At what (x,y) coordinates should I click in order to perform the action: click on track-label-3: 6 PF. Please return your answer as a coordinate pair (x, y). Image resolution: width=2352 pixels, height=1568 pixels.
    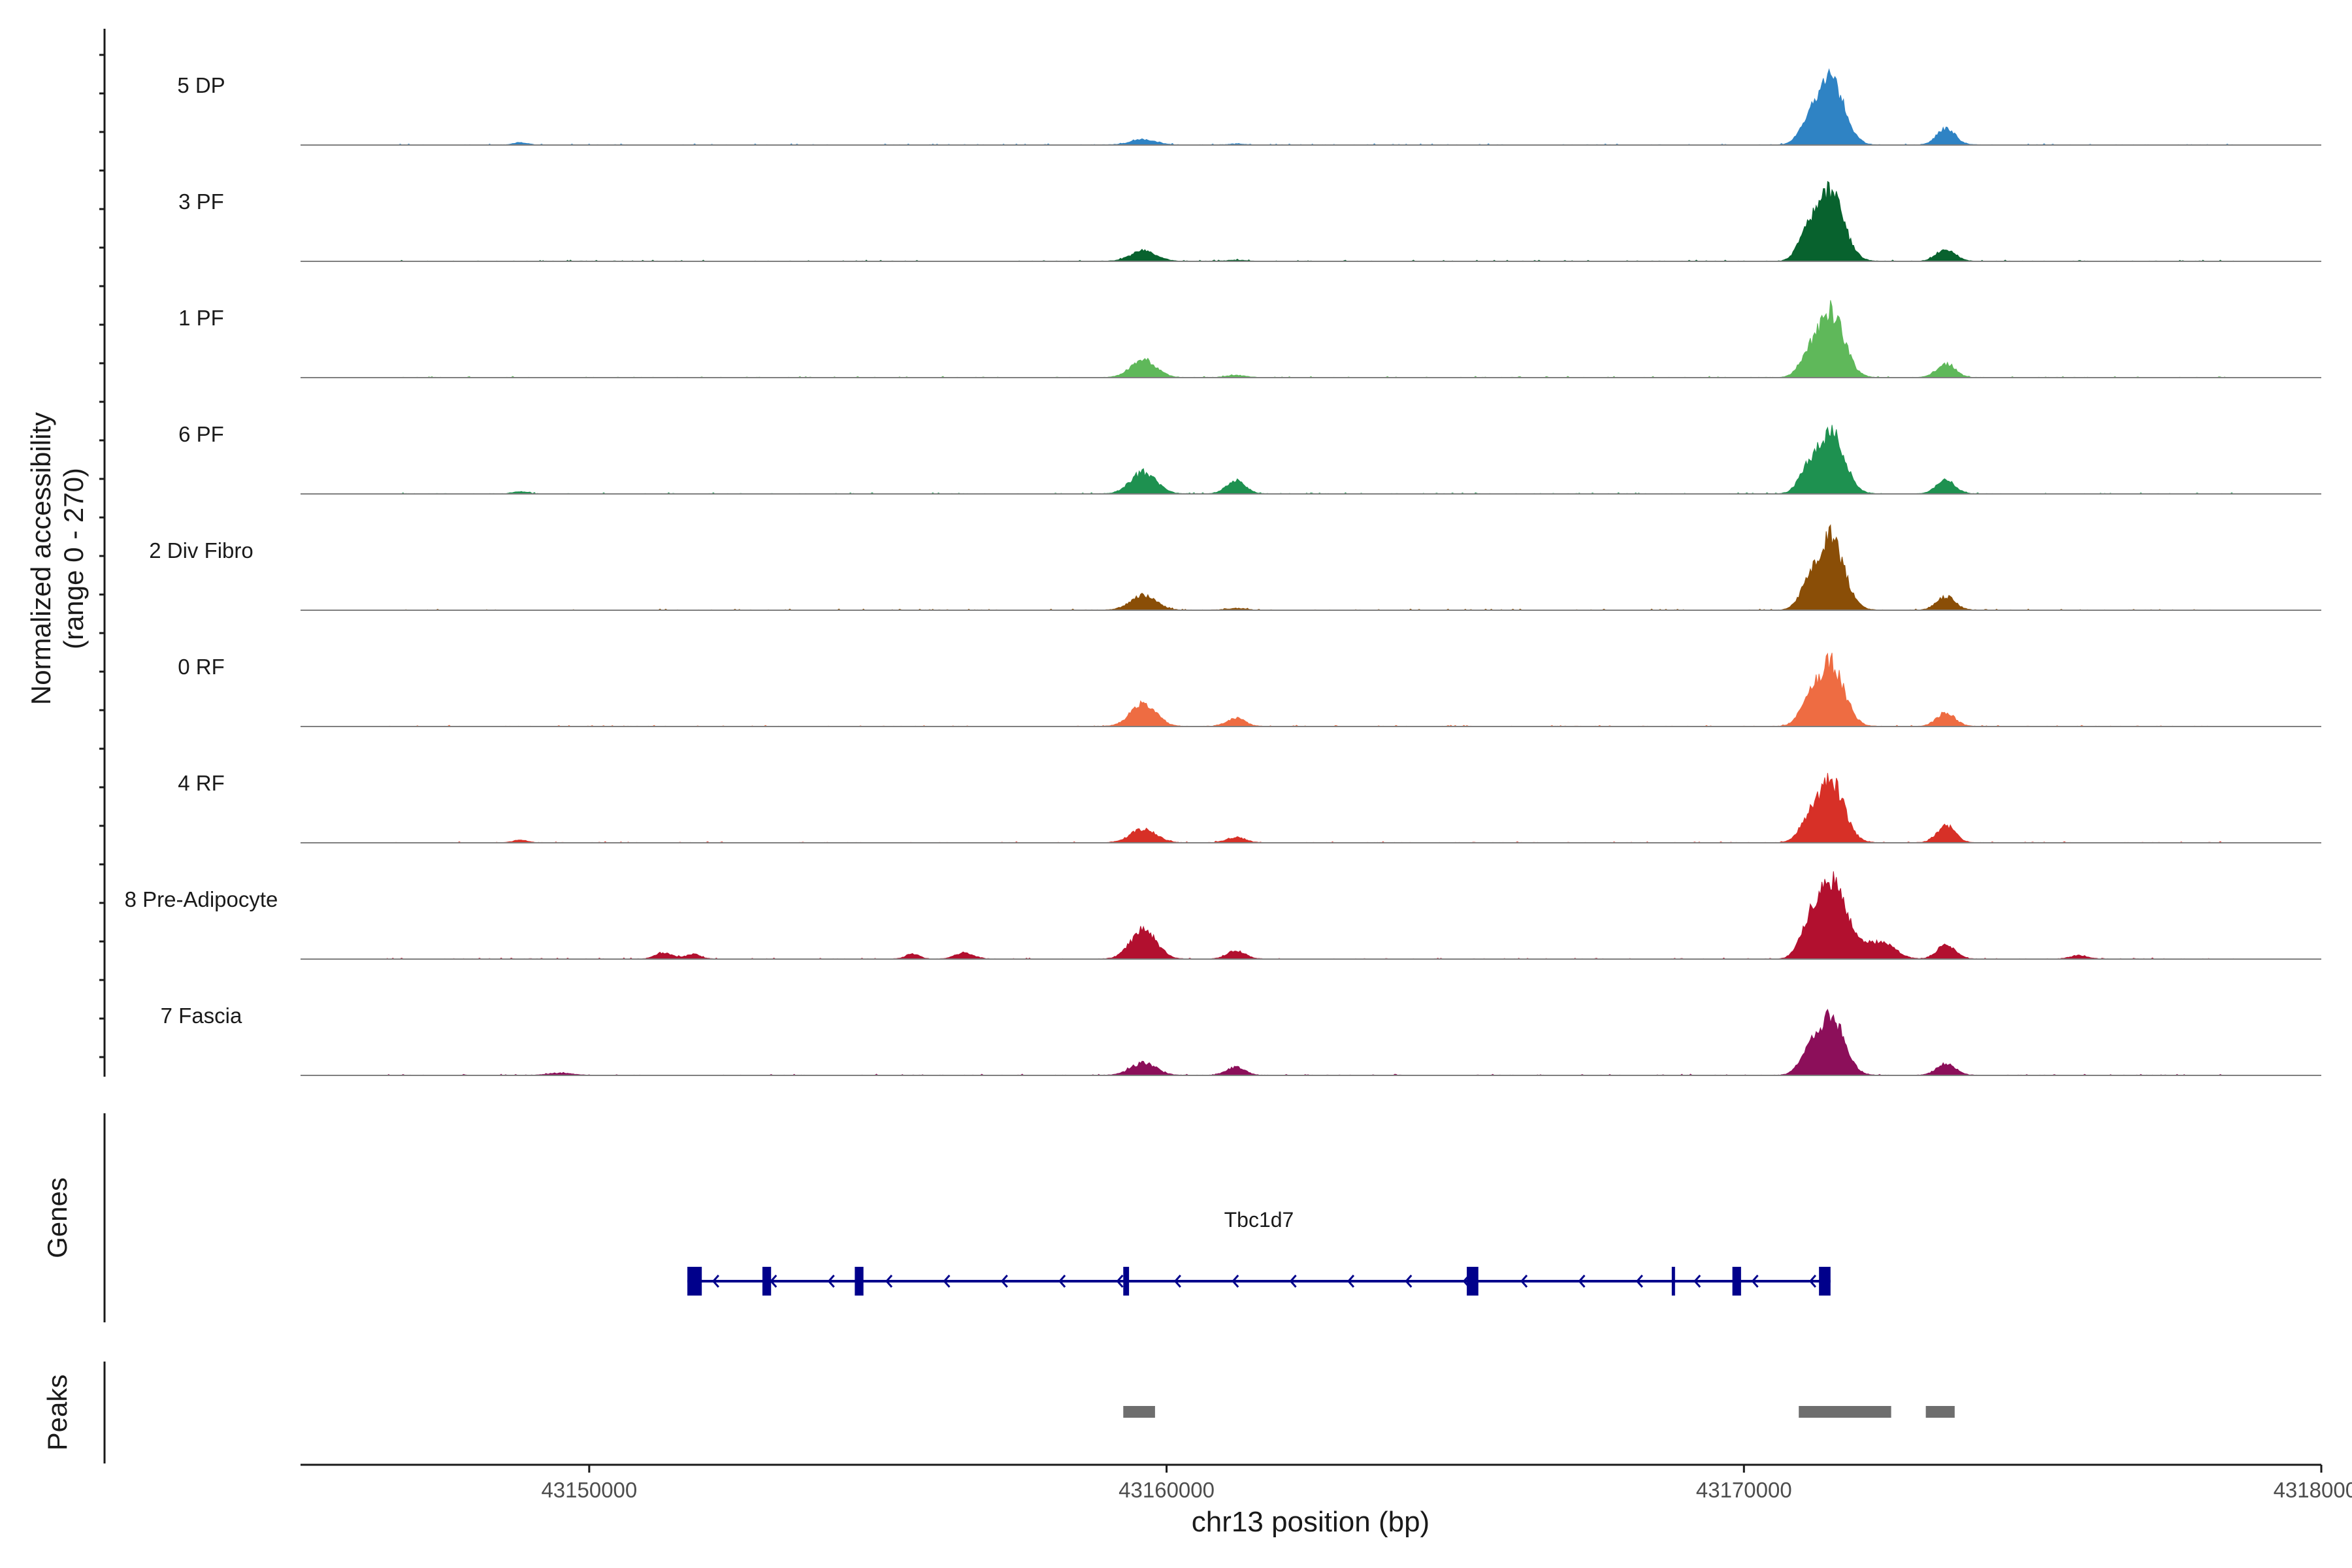
    Looking at the image, I should click on (201, 434).